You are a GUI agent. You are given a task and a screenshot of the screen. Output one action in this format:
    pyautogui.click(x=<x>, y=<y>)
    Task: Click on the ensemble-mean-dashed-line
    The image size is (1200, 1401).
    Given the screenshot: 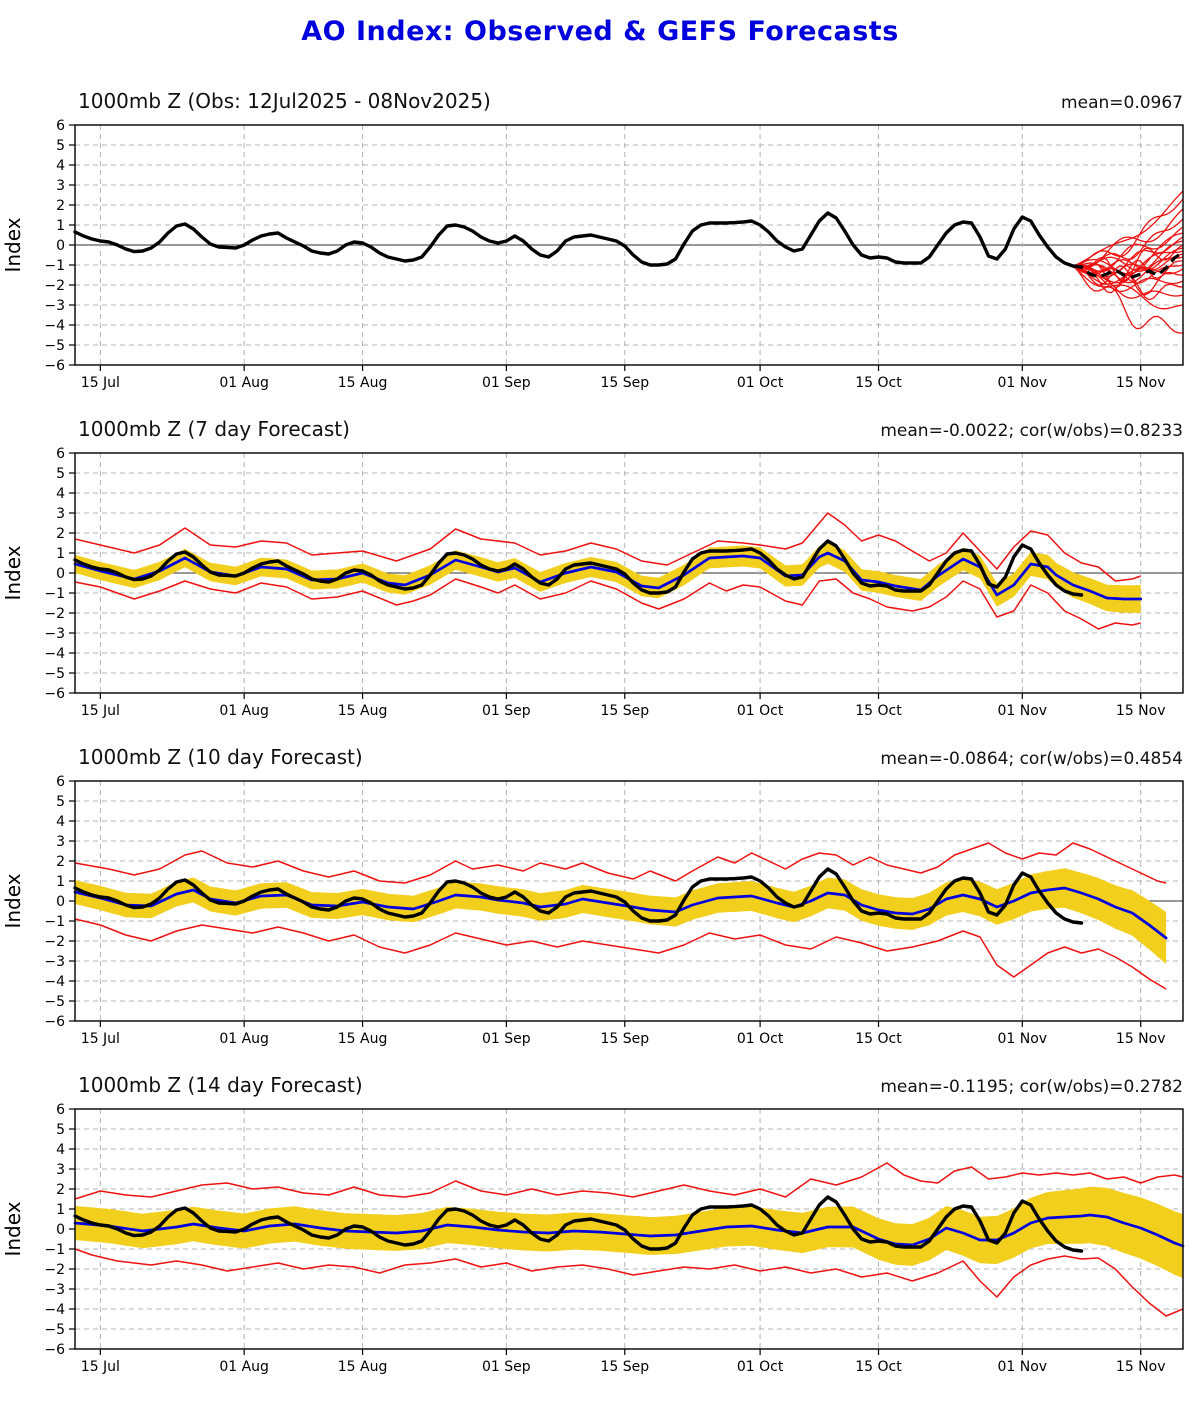 What is the action you would take?
    pyautogui.click(x=1128, y=264)
    